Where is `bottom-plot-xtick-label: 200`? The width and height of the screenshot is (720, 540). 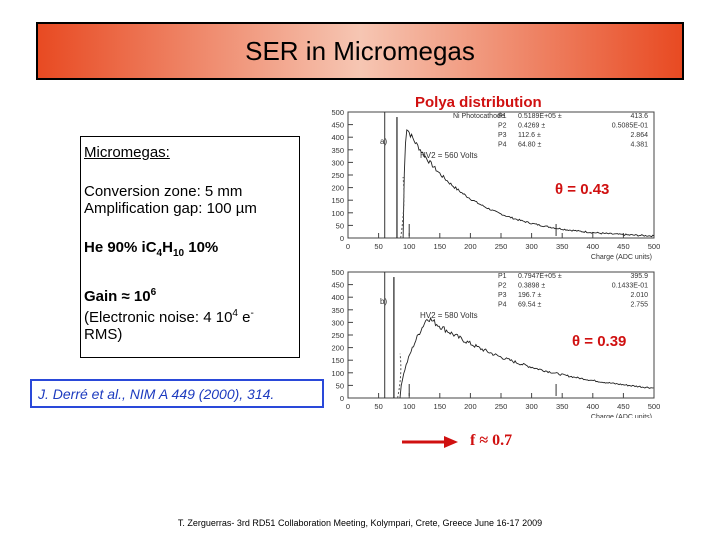
bottom-plot-xtick-label: 200 is located at coordinates (470, 406).